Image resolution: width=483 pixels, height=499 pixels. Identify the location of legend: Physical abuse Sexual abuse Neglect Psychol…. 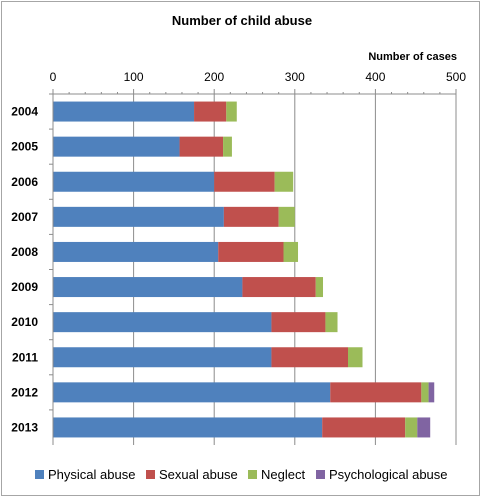
(241, 474).